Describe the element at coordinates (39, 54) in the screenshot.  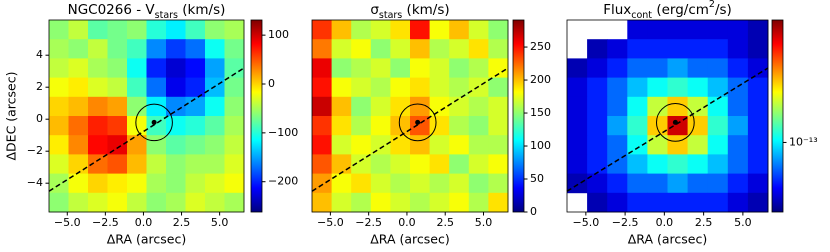
I see `y-tick-label: 4` at that location.